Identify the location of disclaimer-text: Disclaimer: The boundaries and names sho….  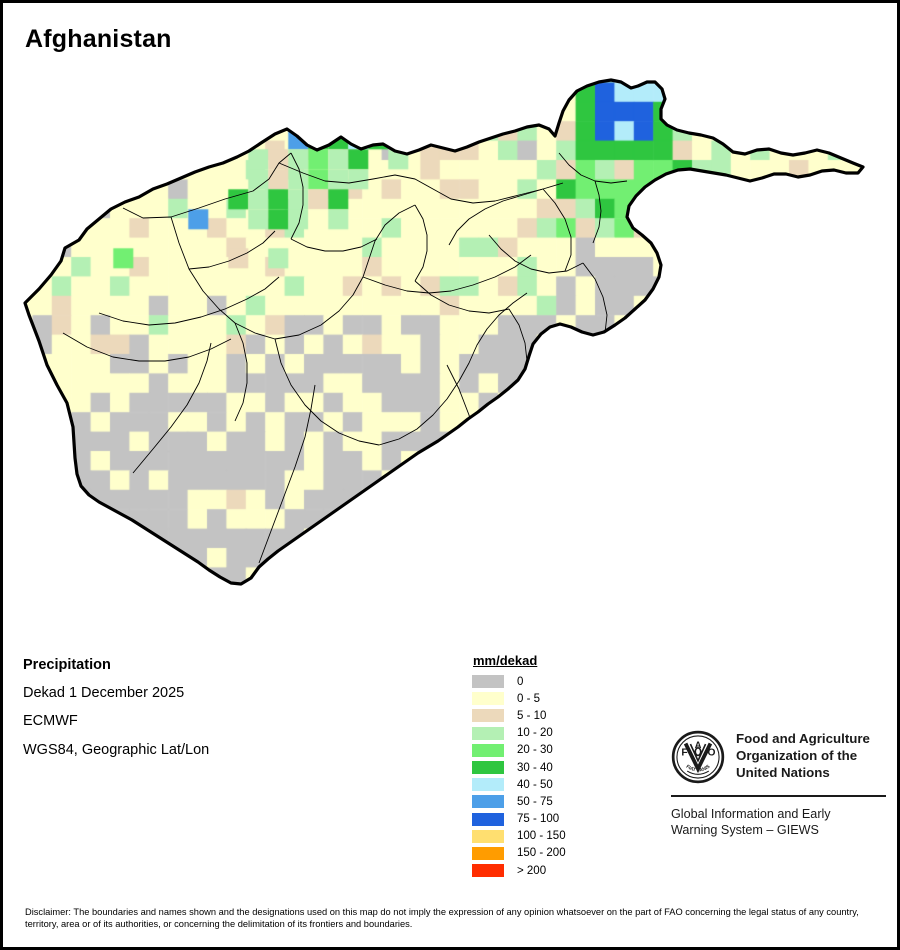
(442, 918).